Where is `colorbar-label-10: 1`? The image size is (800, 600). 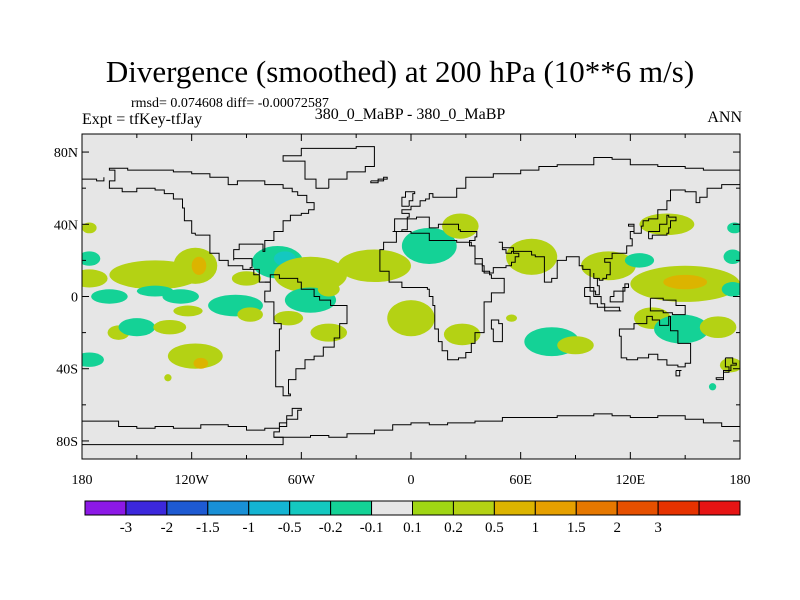
colorbar-label-10: 1 is located at coordinates (536, 528).